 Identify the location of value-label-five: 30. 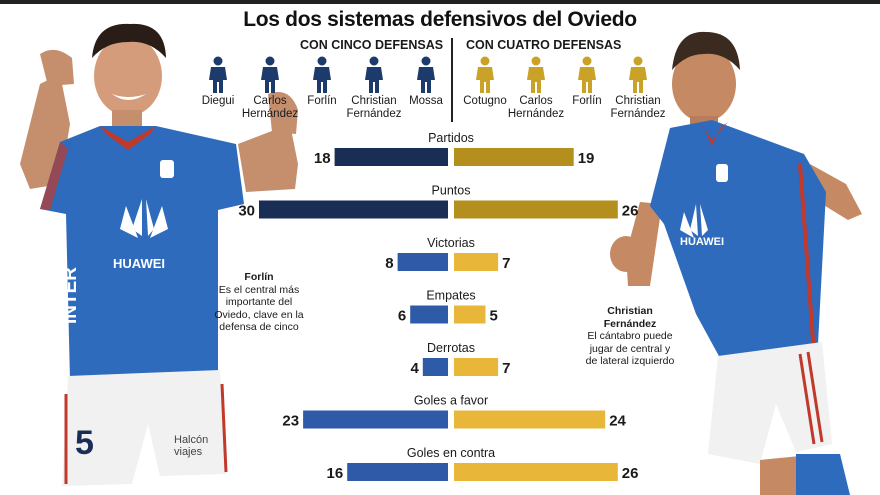
(246, 211).